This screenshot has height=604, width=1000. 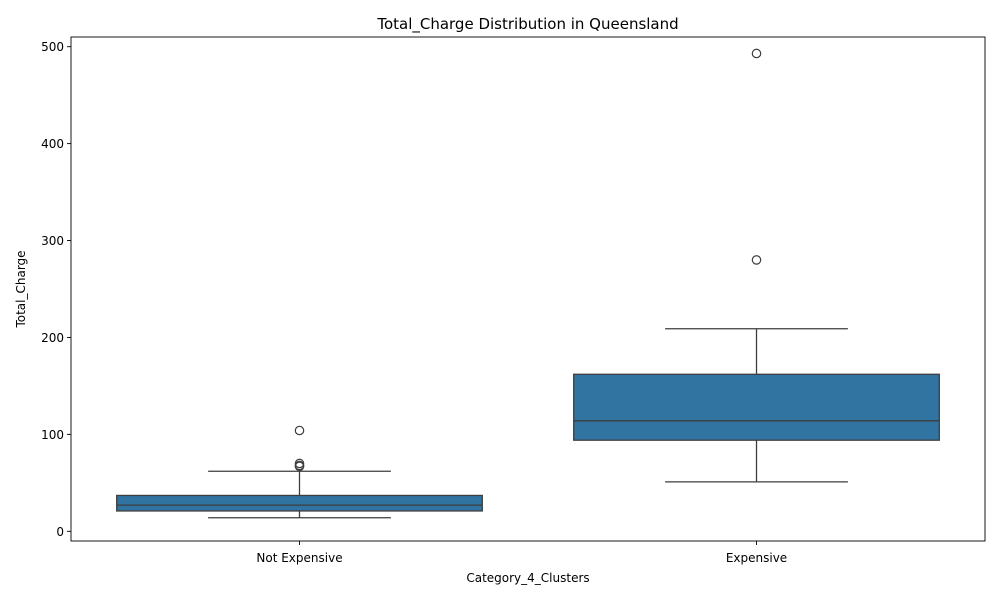 I want to click on y-tick-label: 400, so click(x=52, y=144).